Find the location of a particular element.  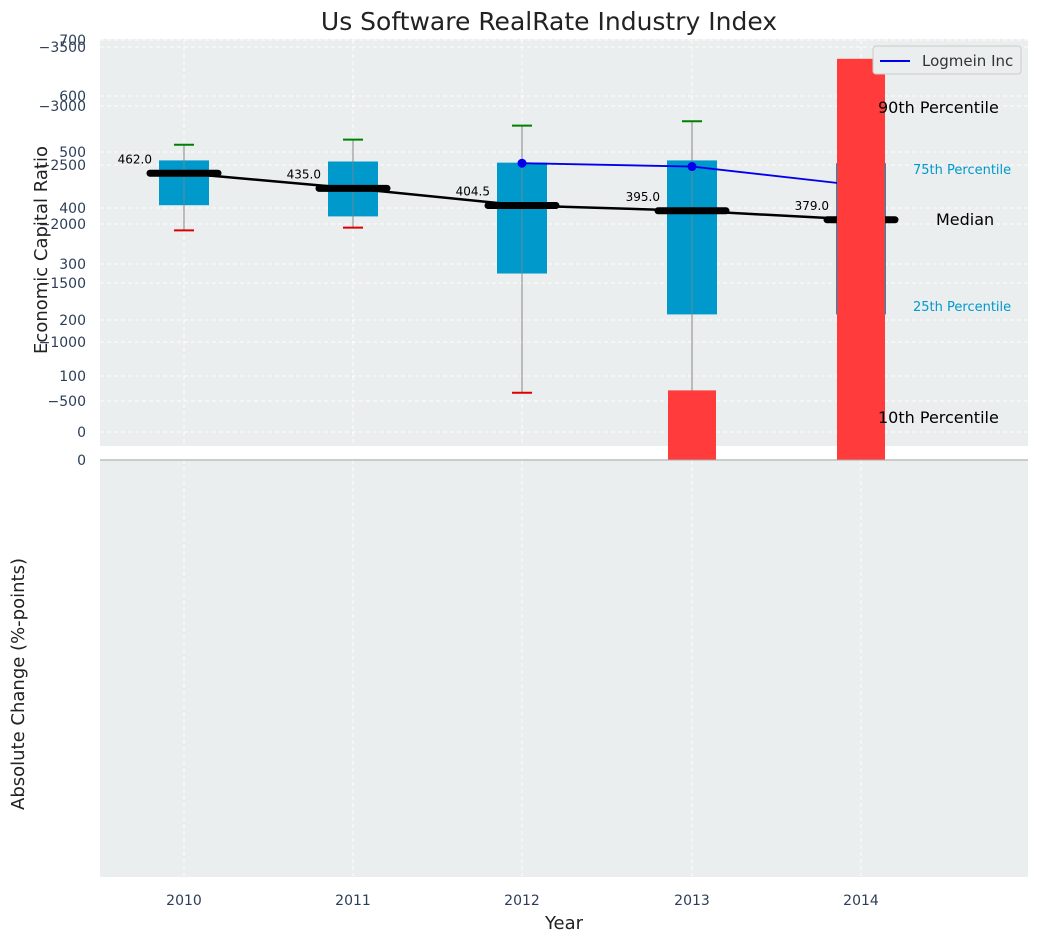

bottom-y-axis-ticks: 0 −500 −1000 −1500 −2000 −2500 −3000 −3500 is located at coordinates (62, 254).